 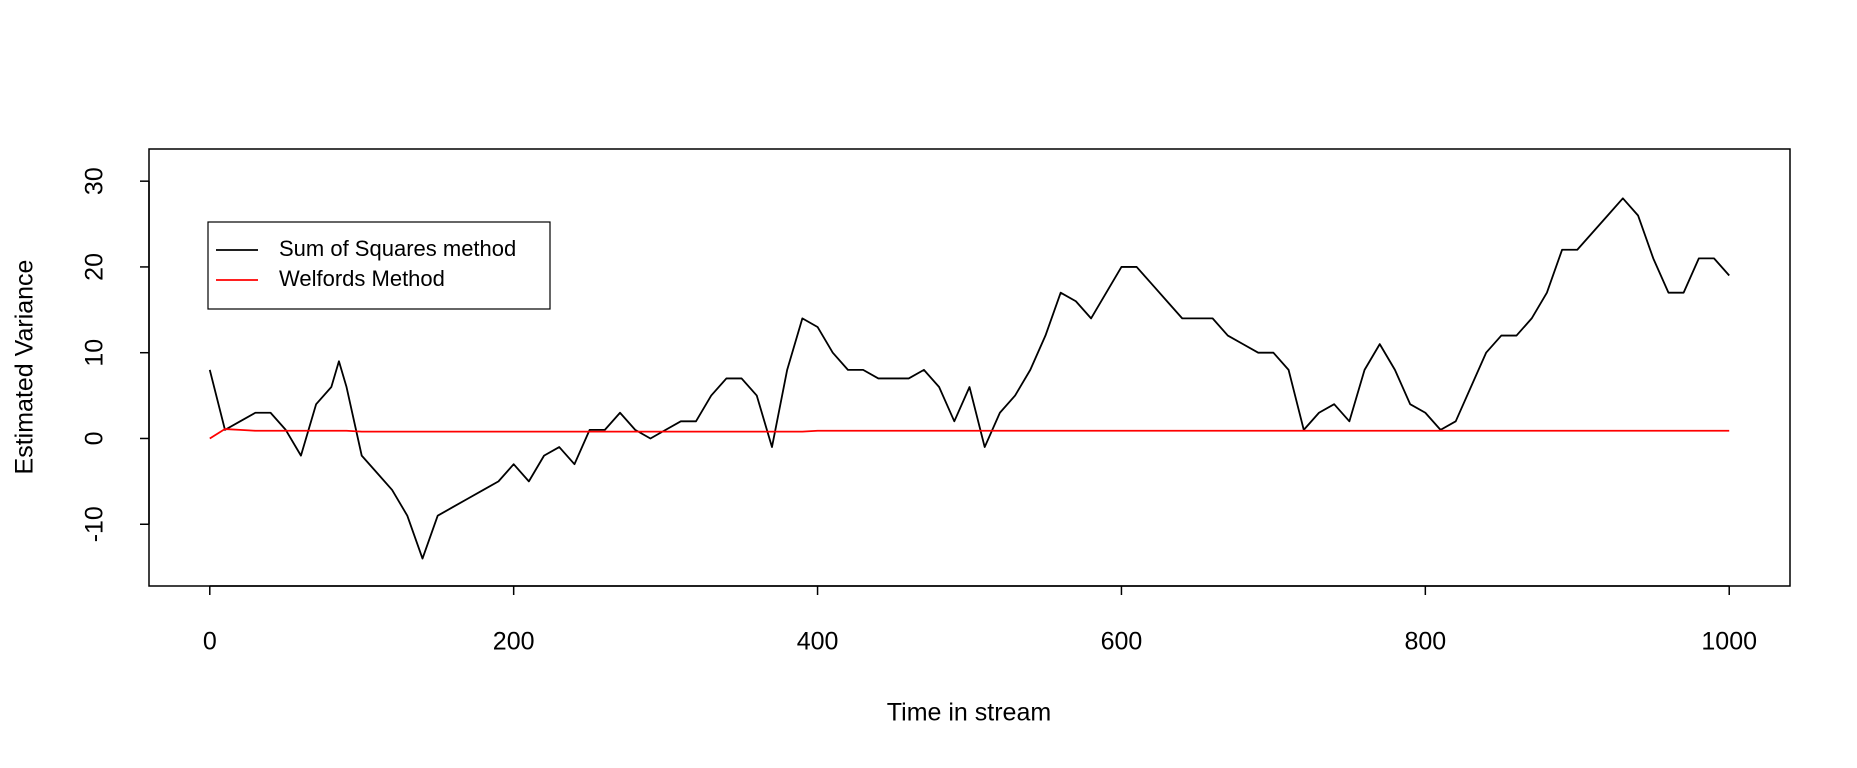 What do you see at coordinates (514, 642) in the screenshot?
I see `x-tick-label: 200` at bounding box center [514, 642].